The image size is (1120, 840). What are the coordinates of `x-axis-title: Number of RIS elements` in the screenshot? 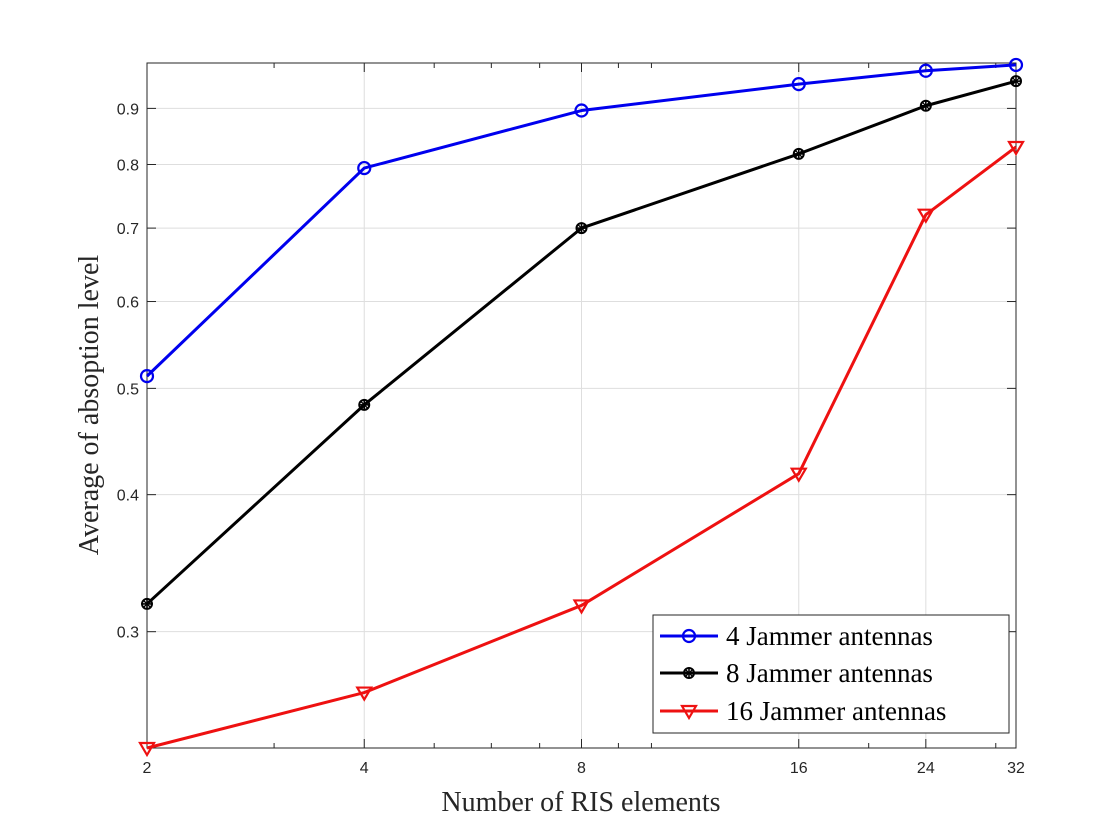 It's located at (580, 802).